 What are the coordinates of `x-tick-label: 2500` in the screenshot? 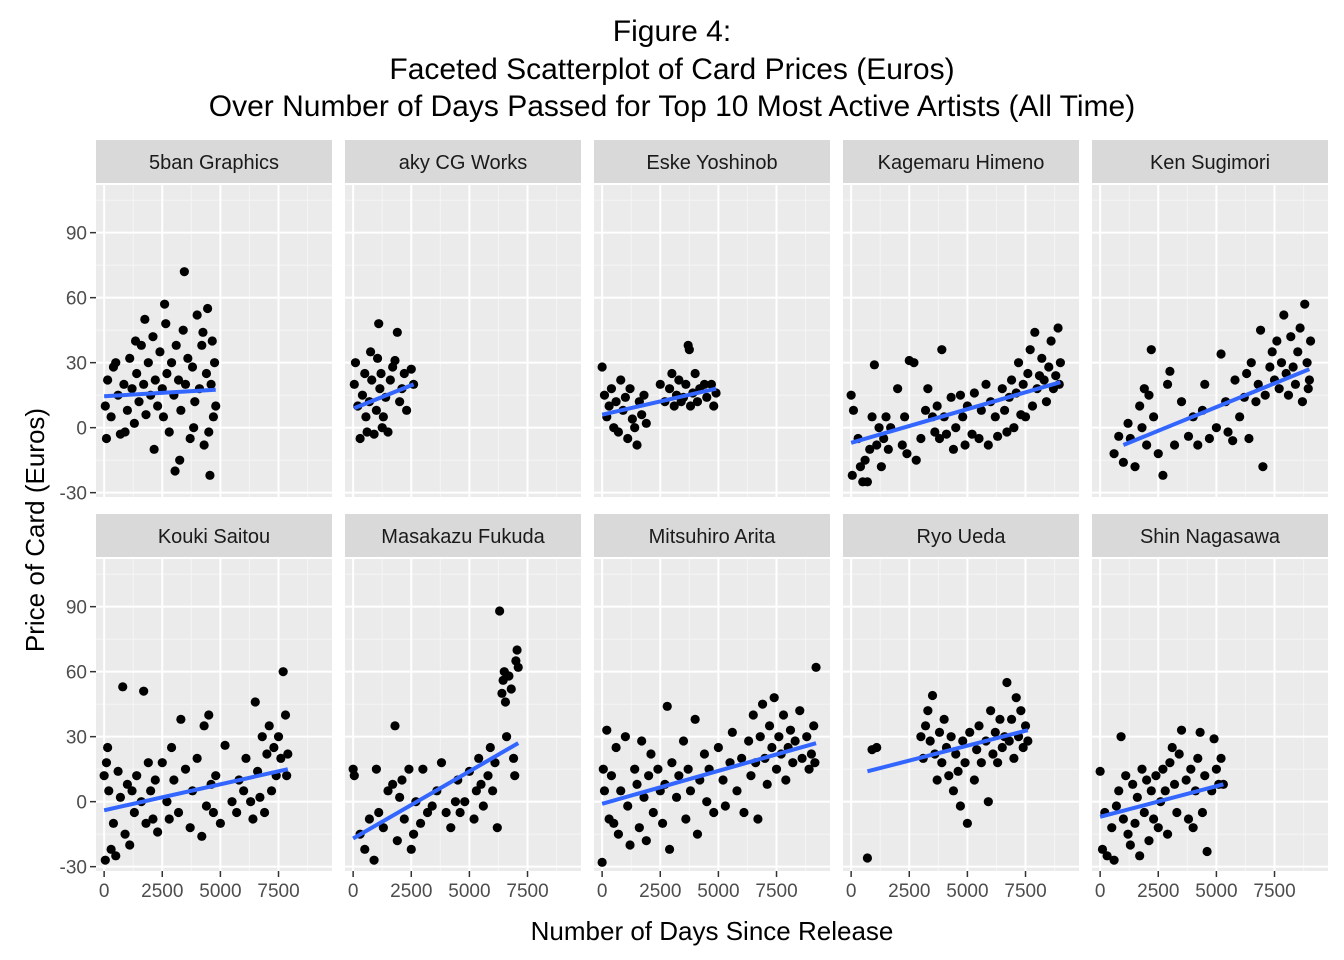 It's located at (411, 891).